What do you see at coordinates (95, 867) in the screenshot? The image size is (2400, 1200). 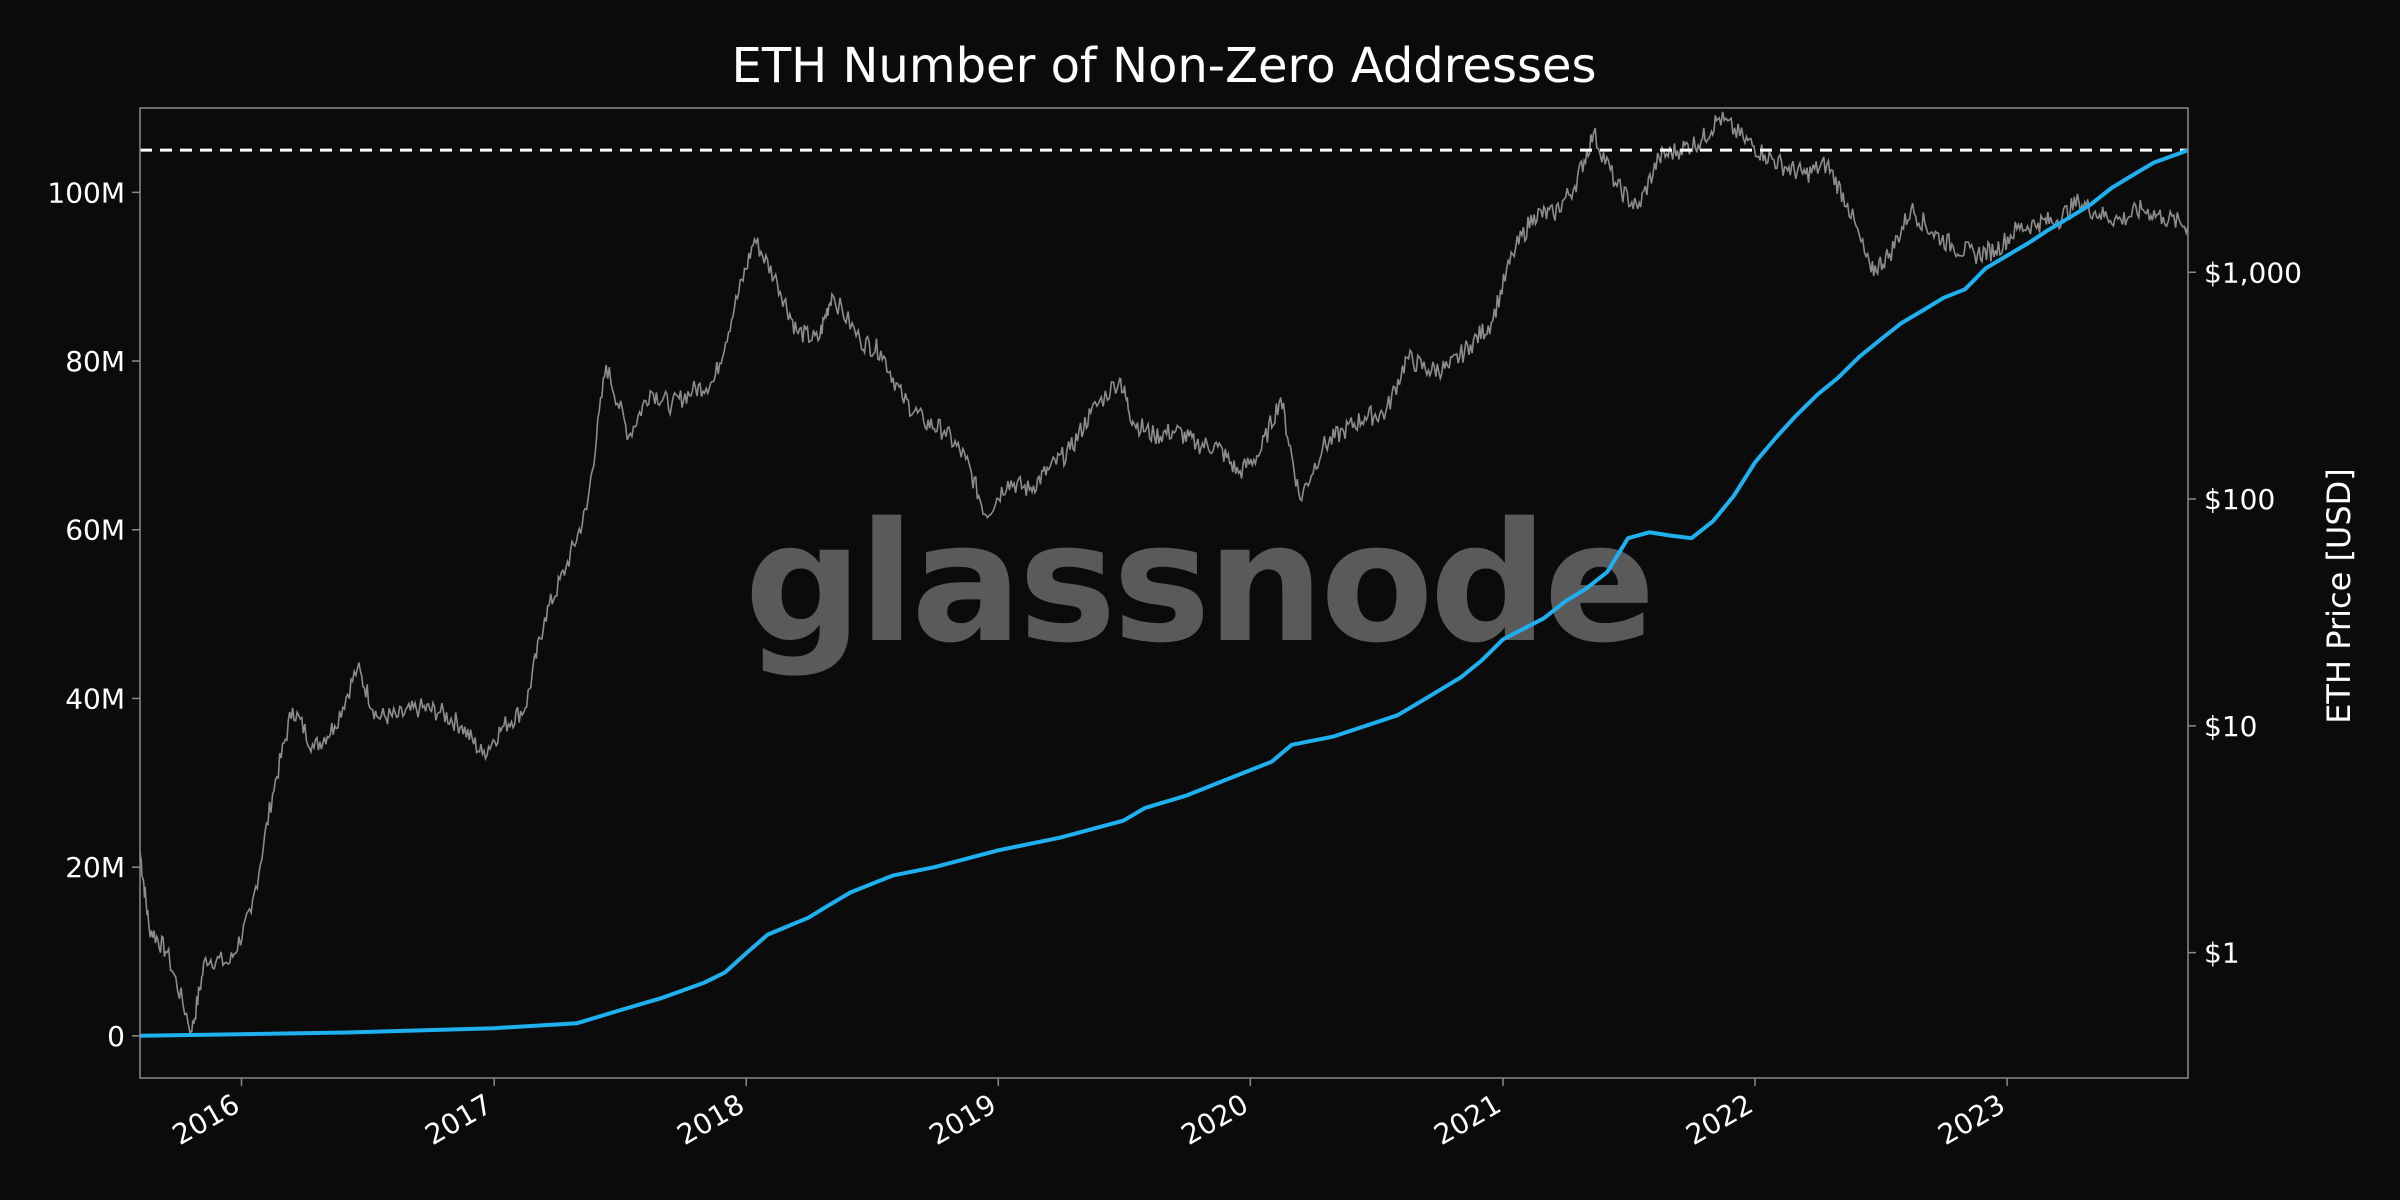 I see `left-tick-label: 20M` at bounding box center [95, 867].